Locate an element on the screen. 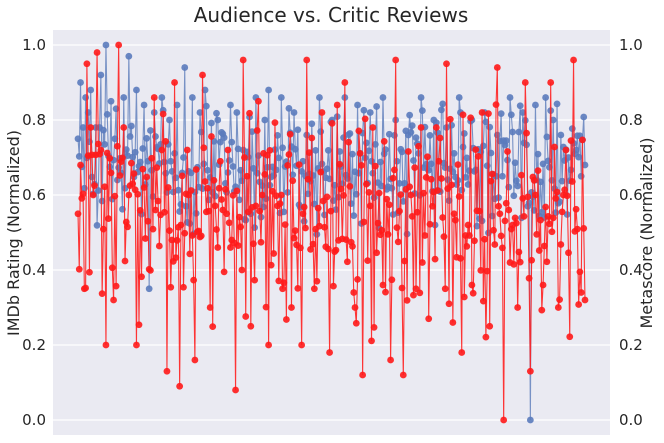 Image resolution: width=664 pixels, height=443 pixels. left-tick-label: 1.0 is located at coordinates (34, 45).